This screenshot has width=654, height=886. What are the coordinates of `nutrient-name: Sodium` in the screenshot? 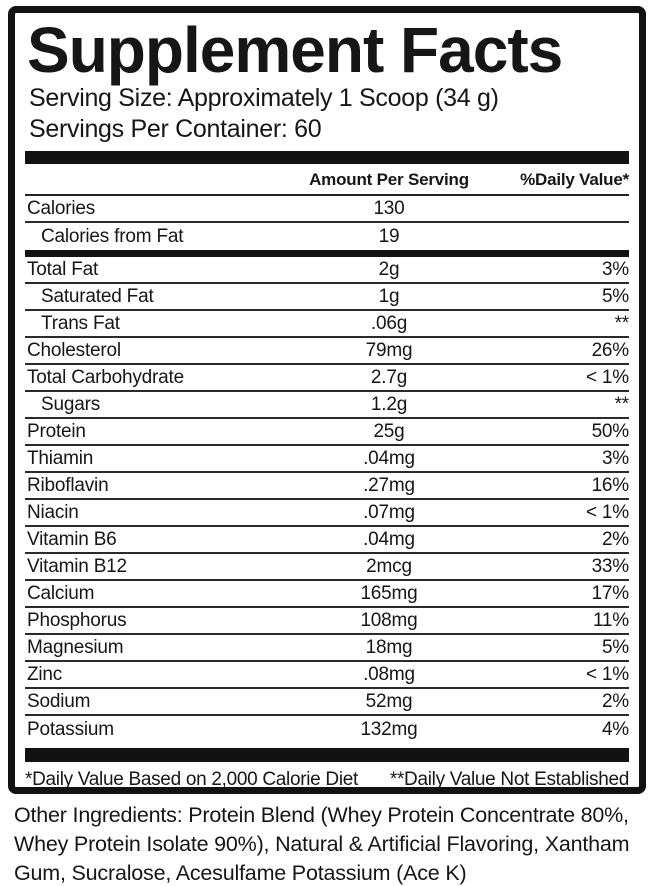 It's located at (59, 701).